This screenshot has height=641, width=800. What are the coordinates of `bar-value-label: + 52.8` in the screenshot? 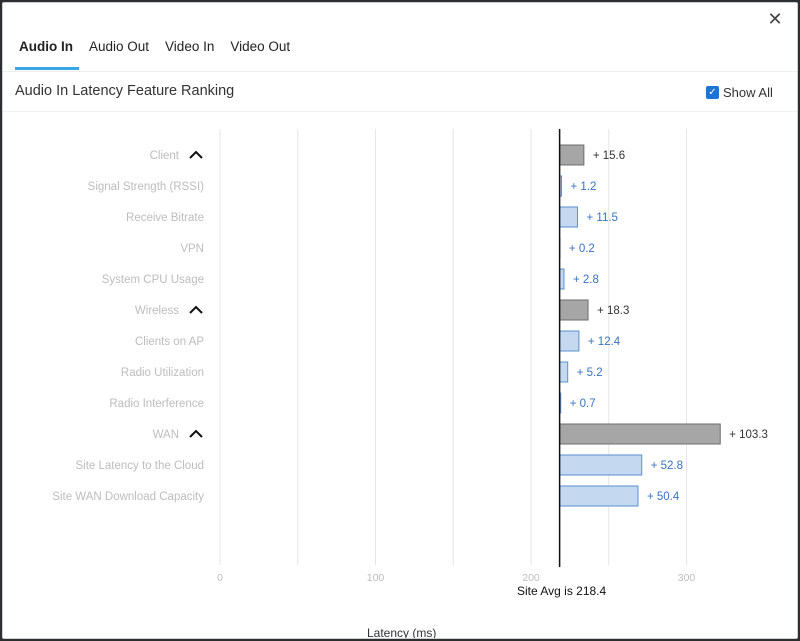 It's located at (667, 466).